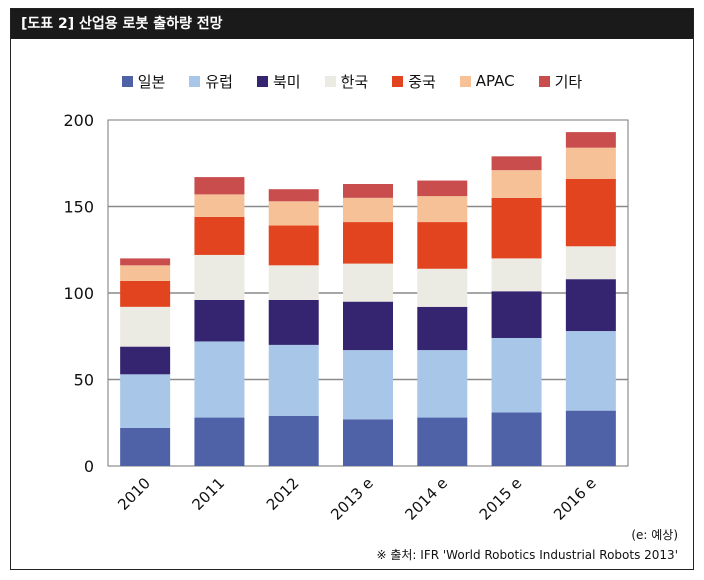 This screenshot has height=580, width=704. I want to click on legend-label: 기타, so click(568, 81).